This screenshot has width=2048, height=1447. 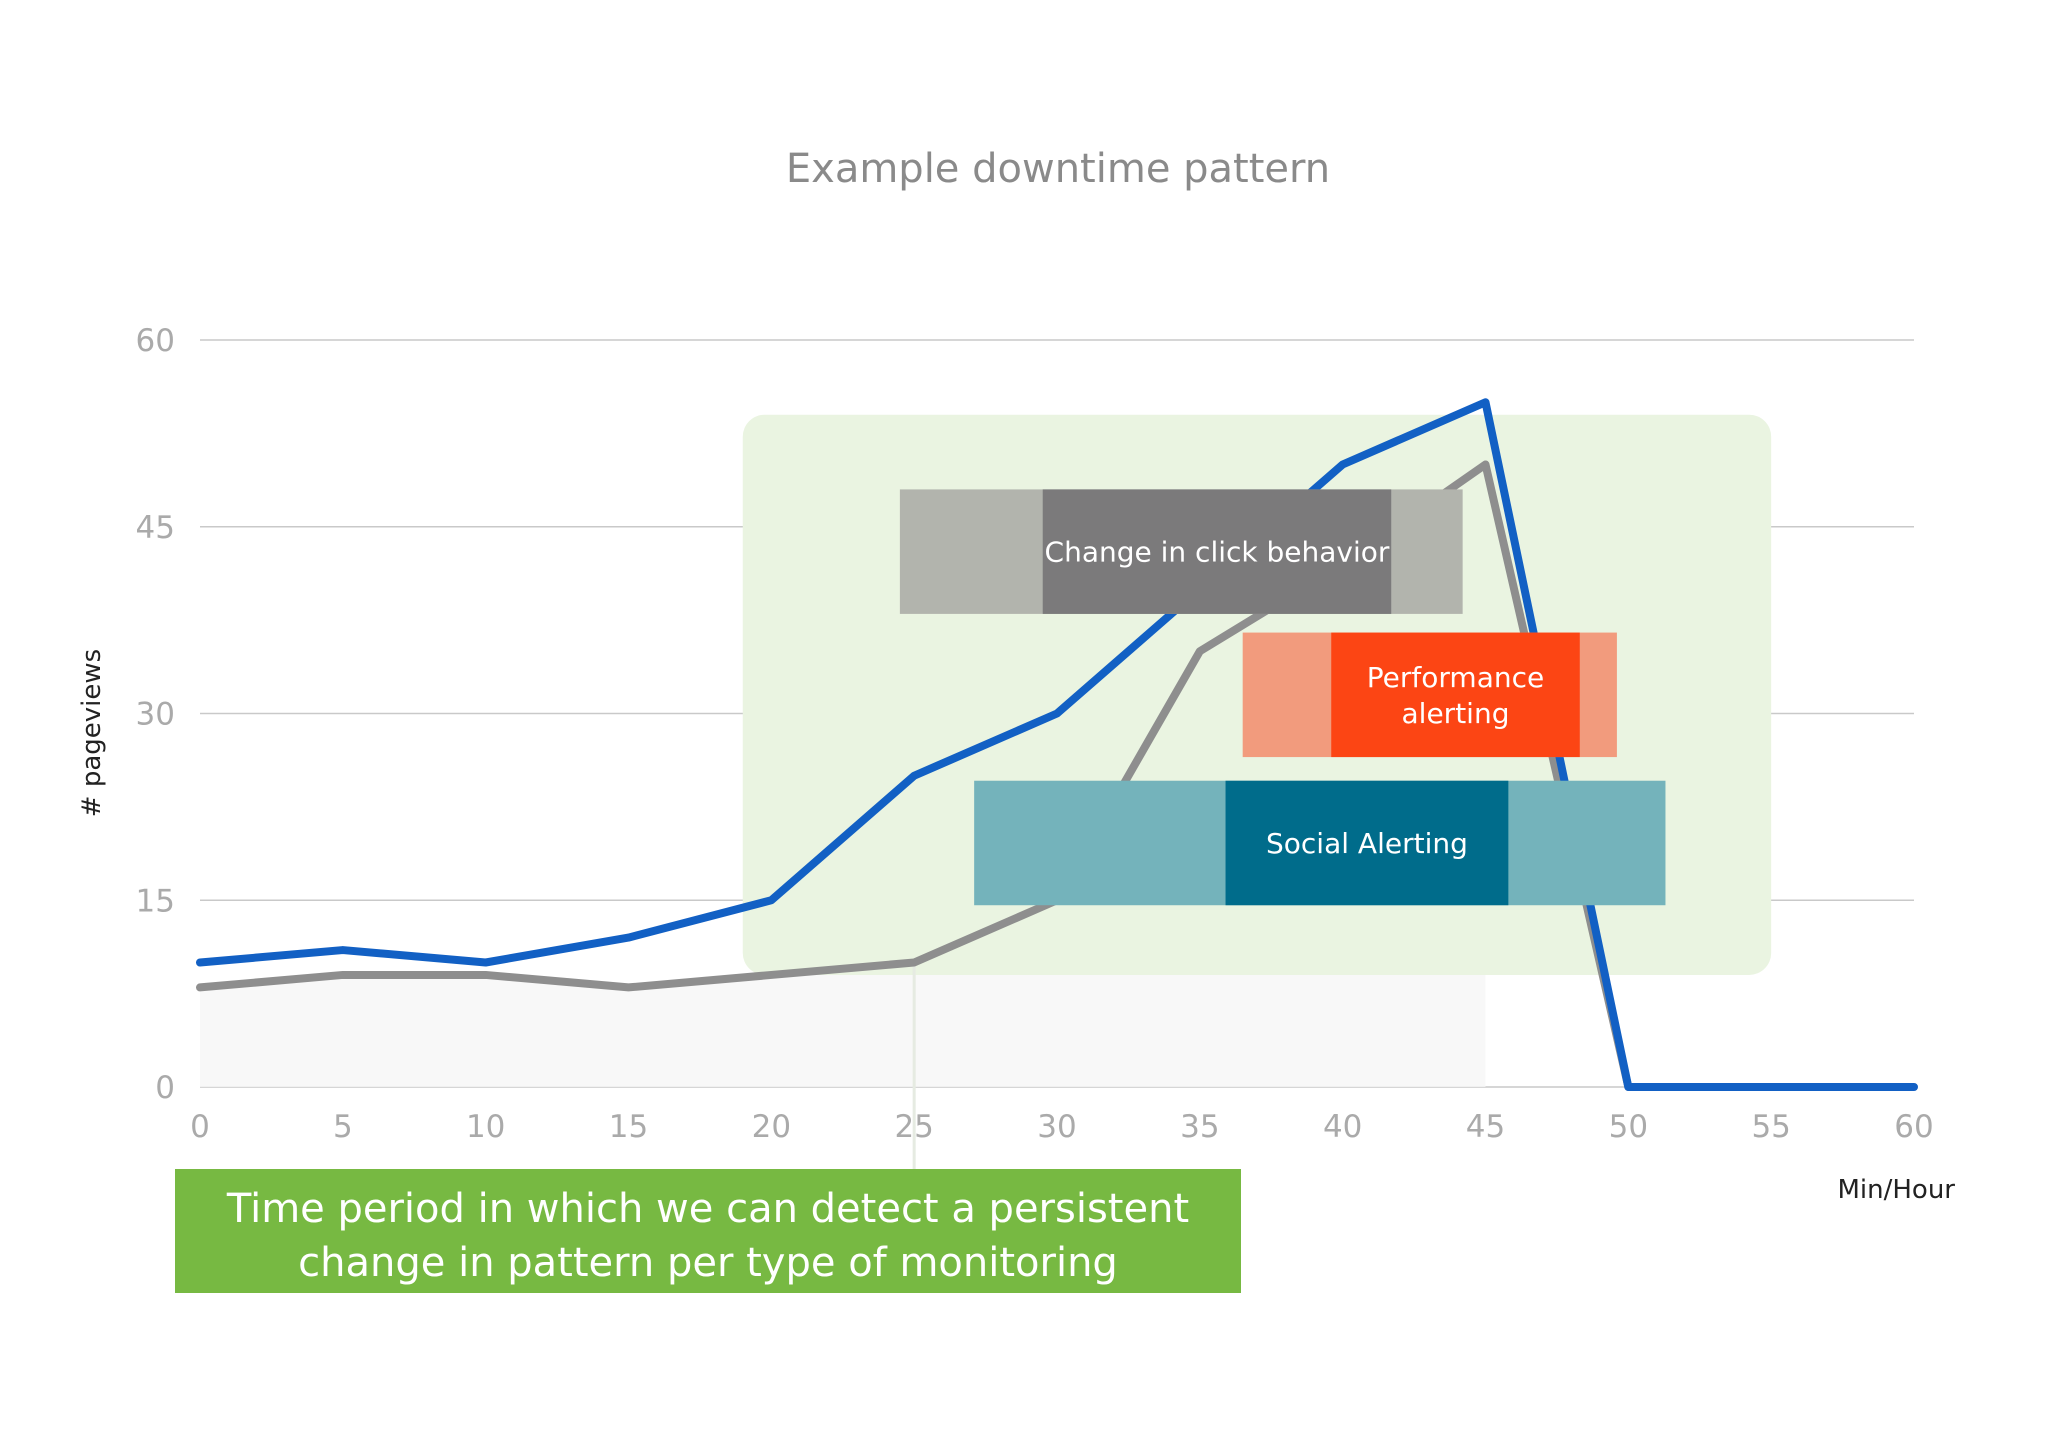 I want to click on x-tick-label: 35, so click(x=1199, y=1127).